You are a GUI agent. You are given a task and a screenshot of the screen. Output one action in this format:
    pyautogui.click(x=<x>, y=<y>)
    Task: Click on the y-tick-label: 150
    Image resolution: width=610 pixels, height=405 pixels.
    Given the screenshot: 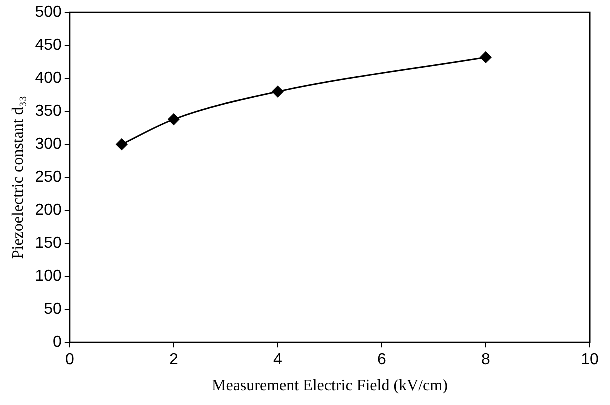 What is the action you would take?
    pyautogui.click(x=48, y=243)
    